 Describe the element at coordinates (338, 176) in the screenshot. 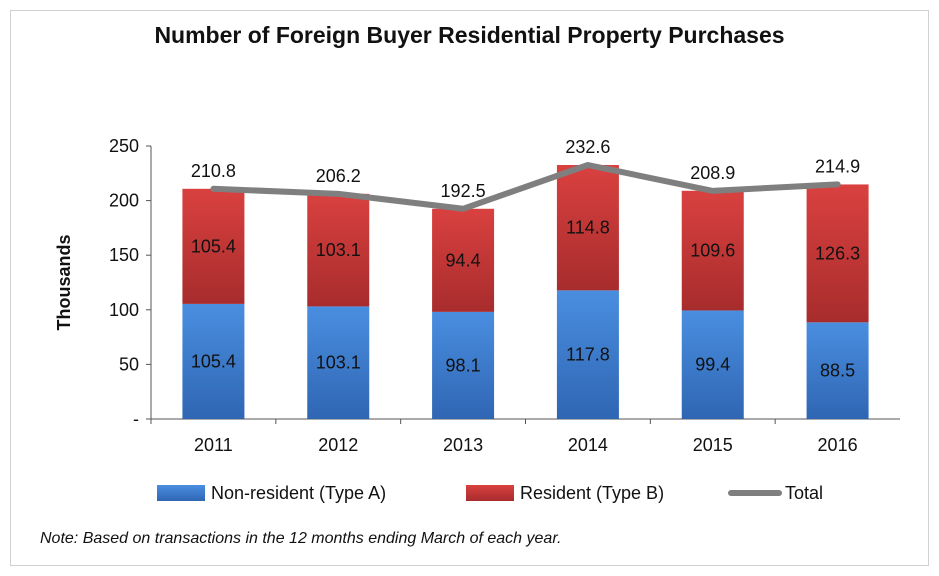

I see `data-label-total: 206.2` at that location.